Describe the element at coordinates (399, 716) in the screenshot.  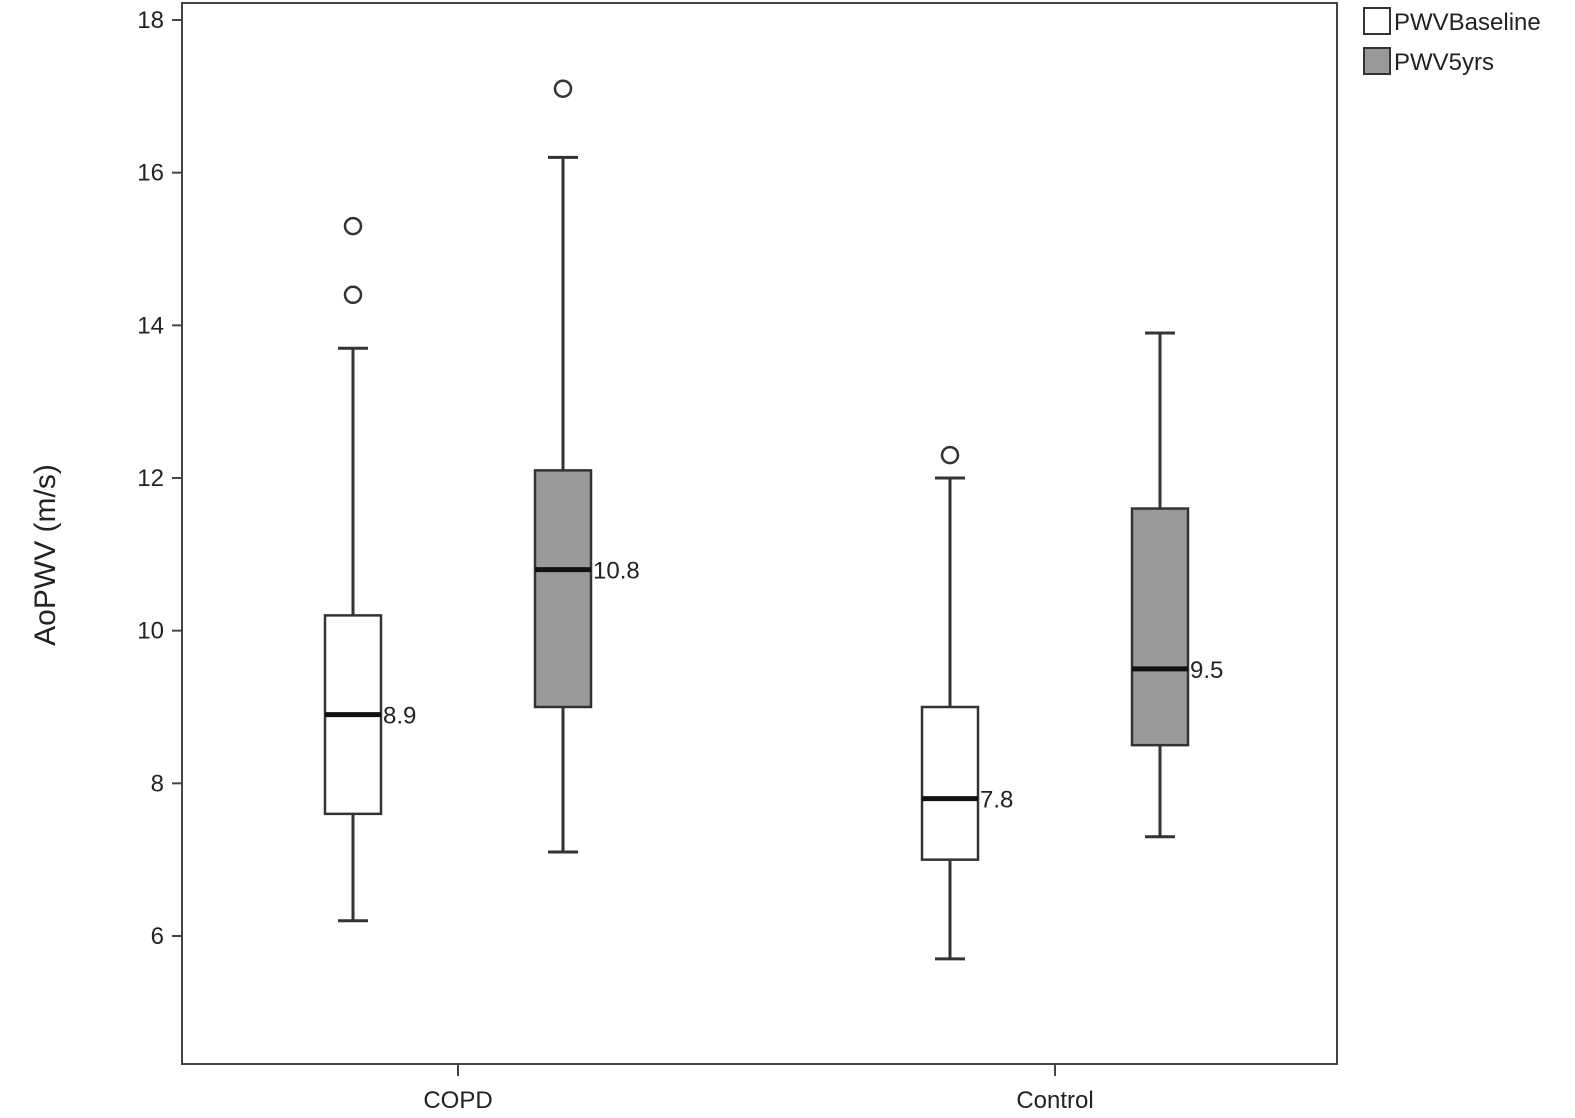
I see `median-label: 8.9` at that location.